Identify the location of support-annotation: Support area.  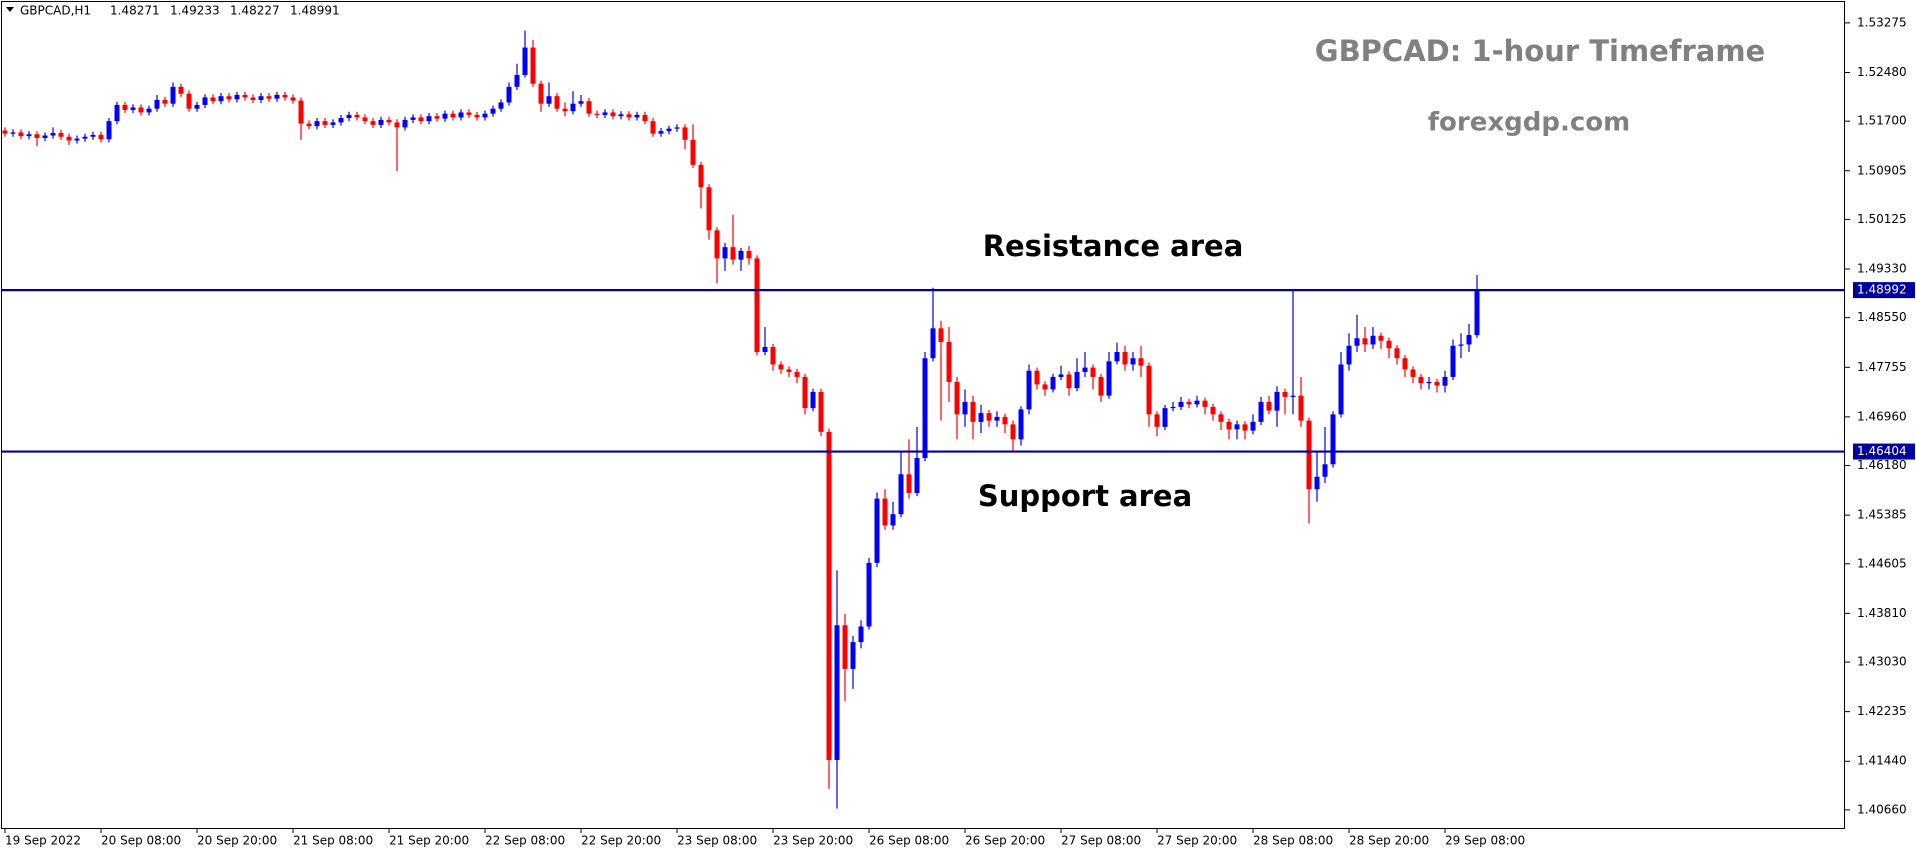
(1085, 496).